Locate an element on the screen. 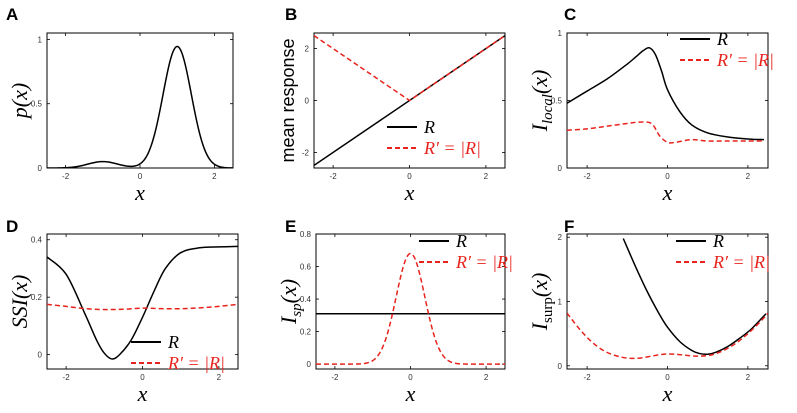 The height and width of the screenshot is (413, 797). panel-e: E -2 0 2 0 0.2 0.4 0.6 0.8 x Isp(x) RR′ = |R| is located at coordinates (394, 311).